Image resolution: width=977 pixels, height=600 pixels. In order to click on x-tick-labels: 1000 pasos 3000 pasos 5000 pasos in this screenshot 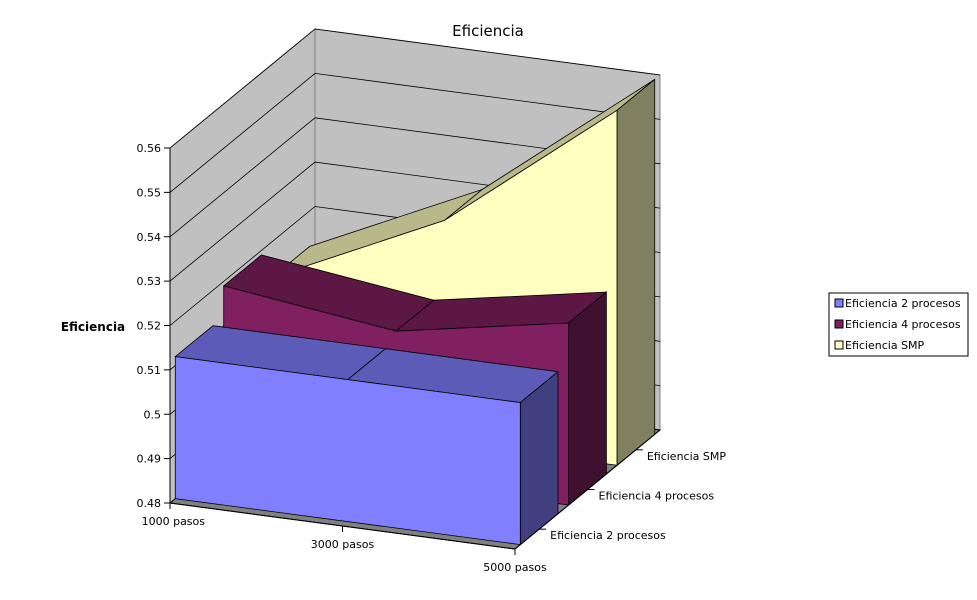, I will do `click(344, 544)`.